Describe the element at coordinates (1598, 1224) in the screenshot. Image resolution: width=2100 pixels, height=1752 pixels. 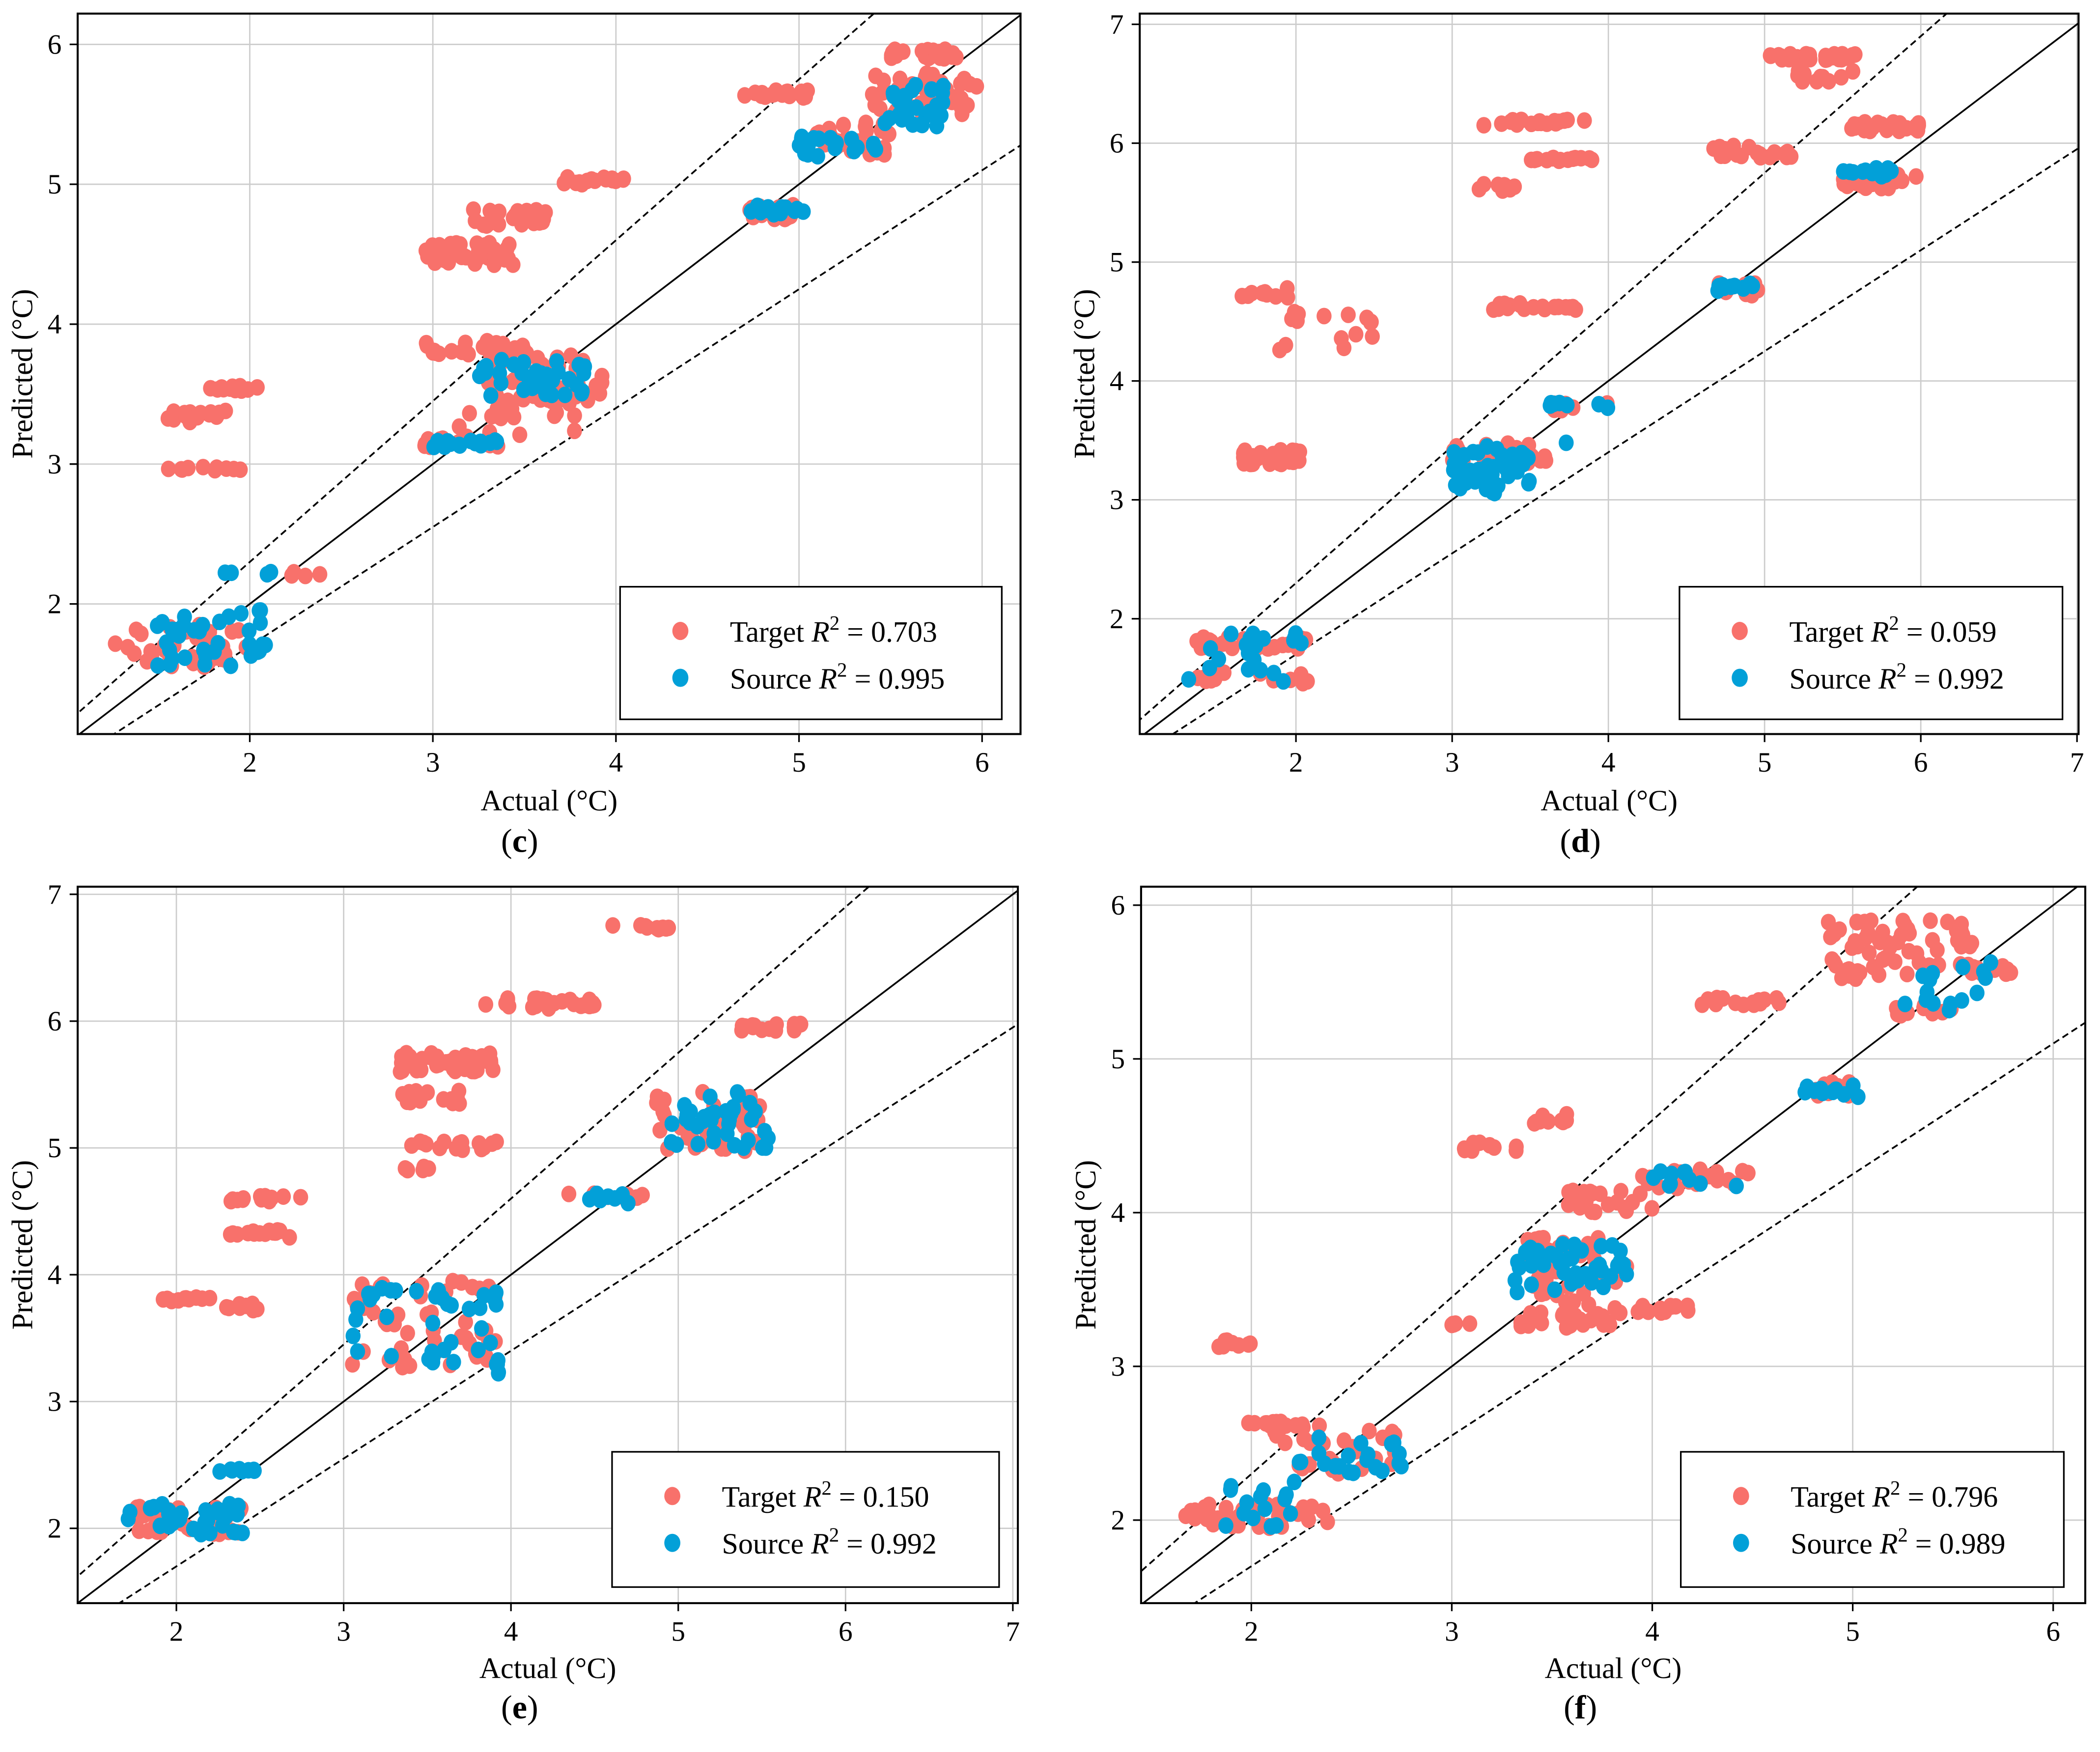
I see `series-target` at that location.